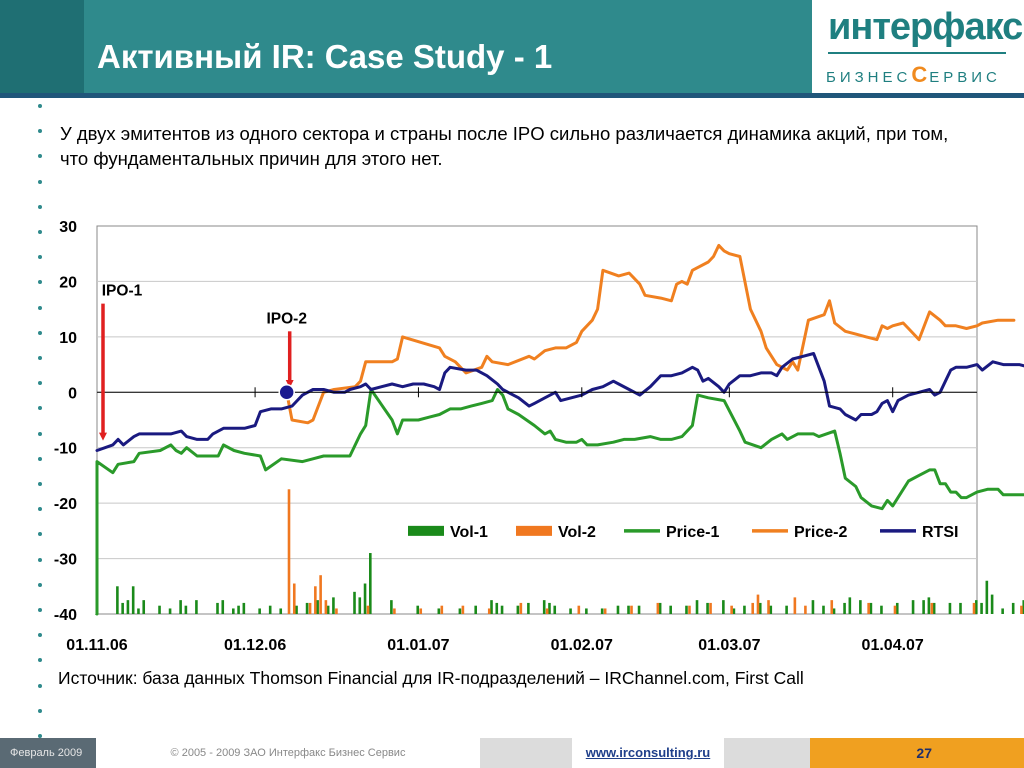 This screenshot has height=768, width=1024. What do you see at coordinates (65, 560) in the screenshot?
I see `y-tick-label: -30` at bounding box center [65, 560].